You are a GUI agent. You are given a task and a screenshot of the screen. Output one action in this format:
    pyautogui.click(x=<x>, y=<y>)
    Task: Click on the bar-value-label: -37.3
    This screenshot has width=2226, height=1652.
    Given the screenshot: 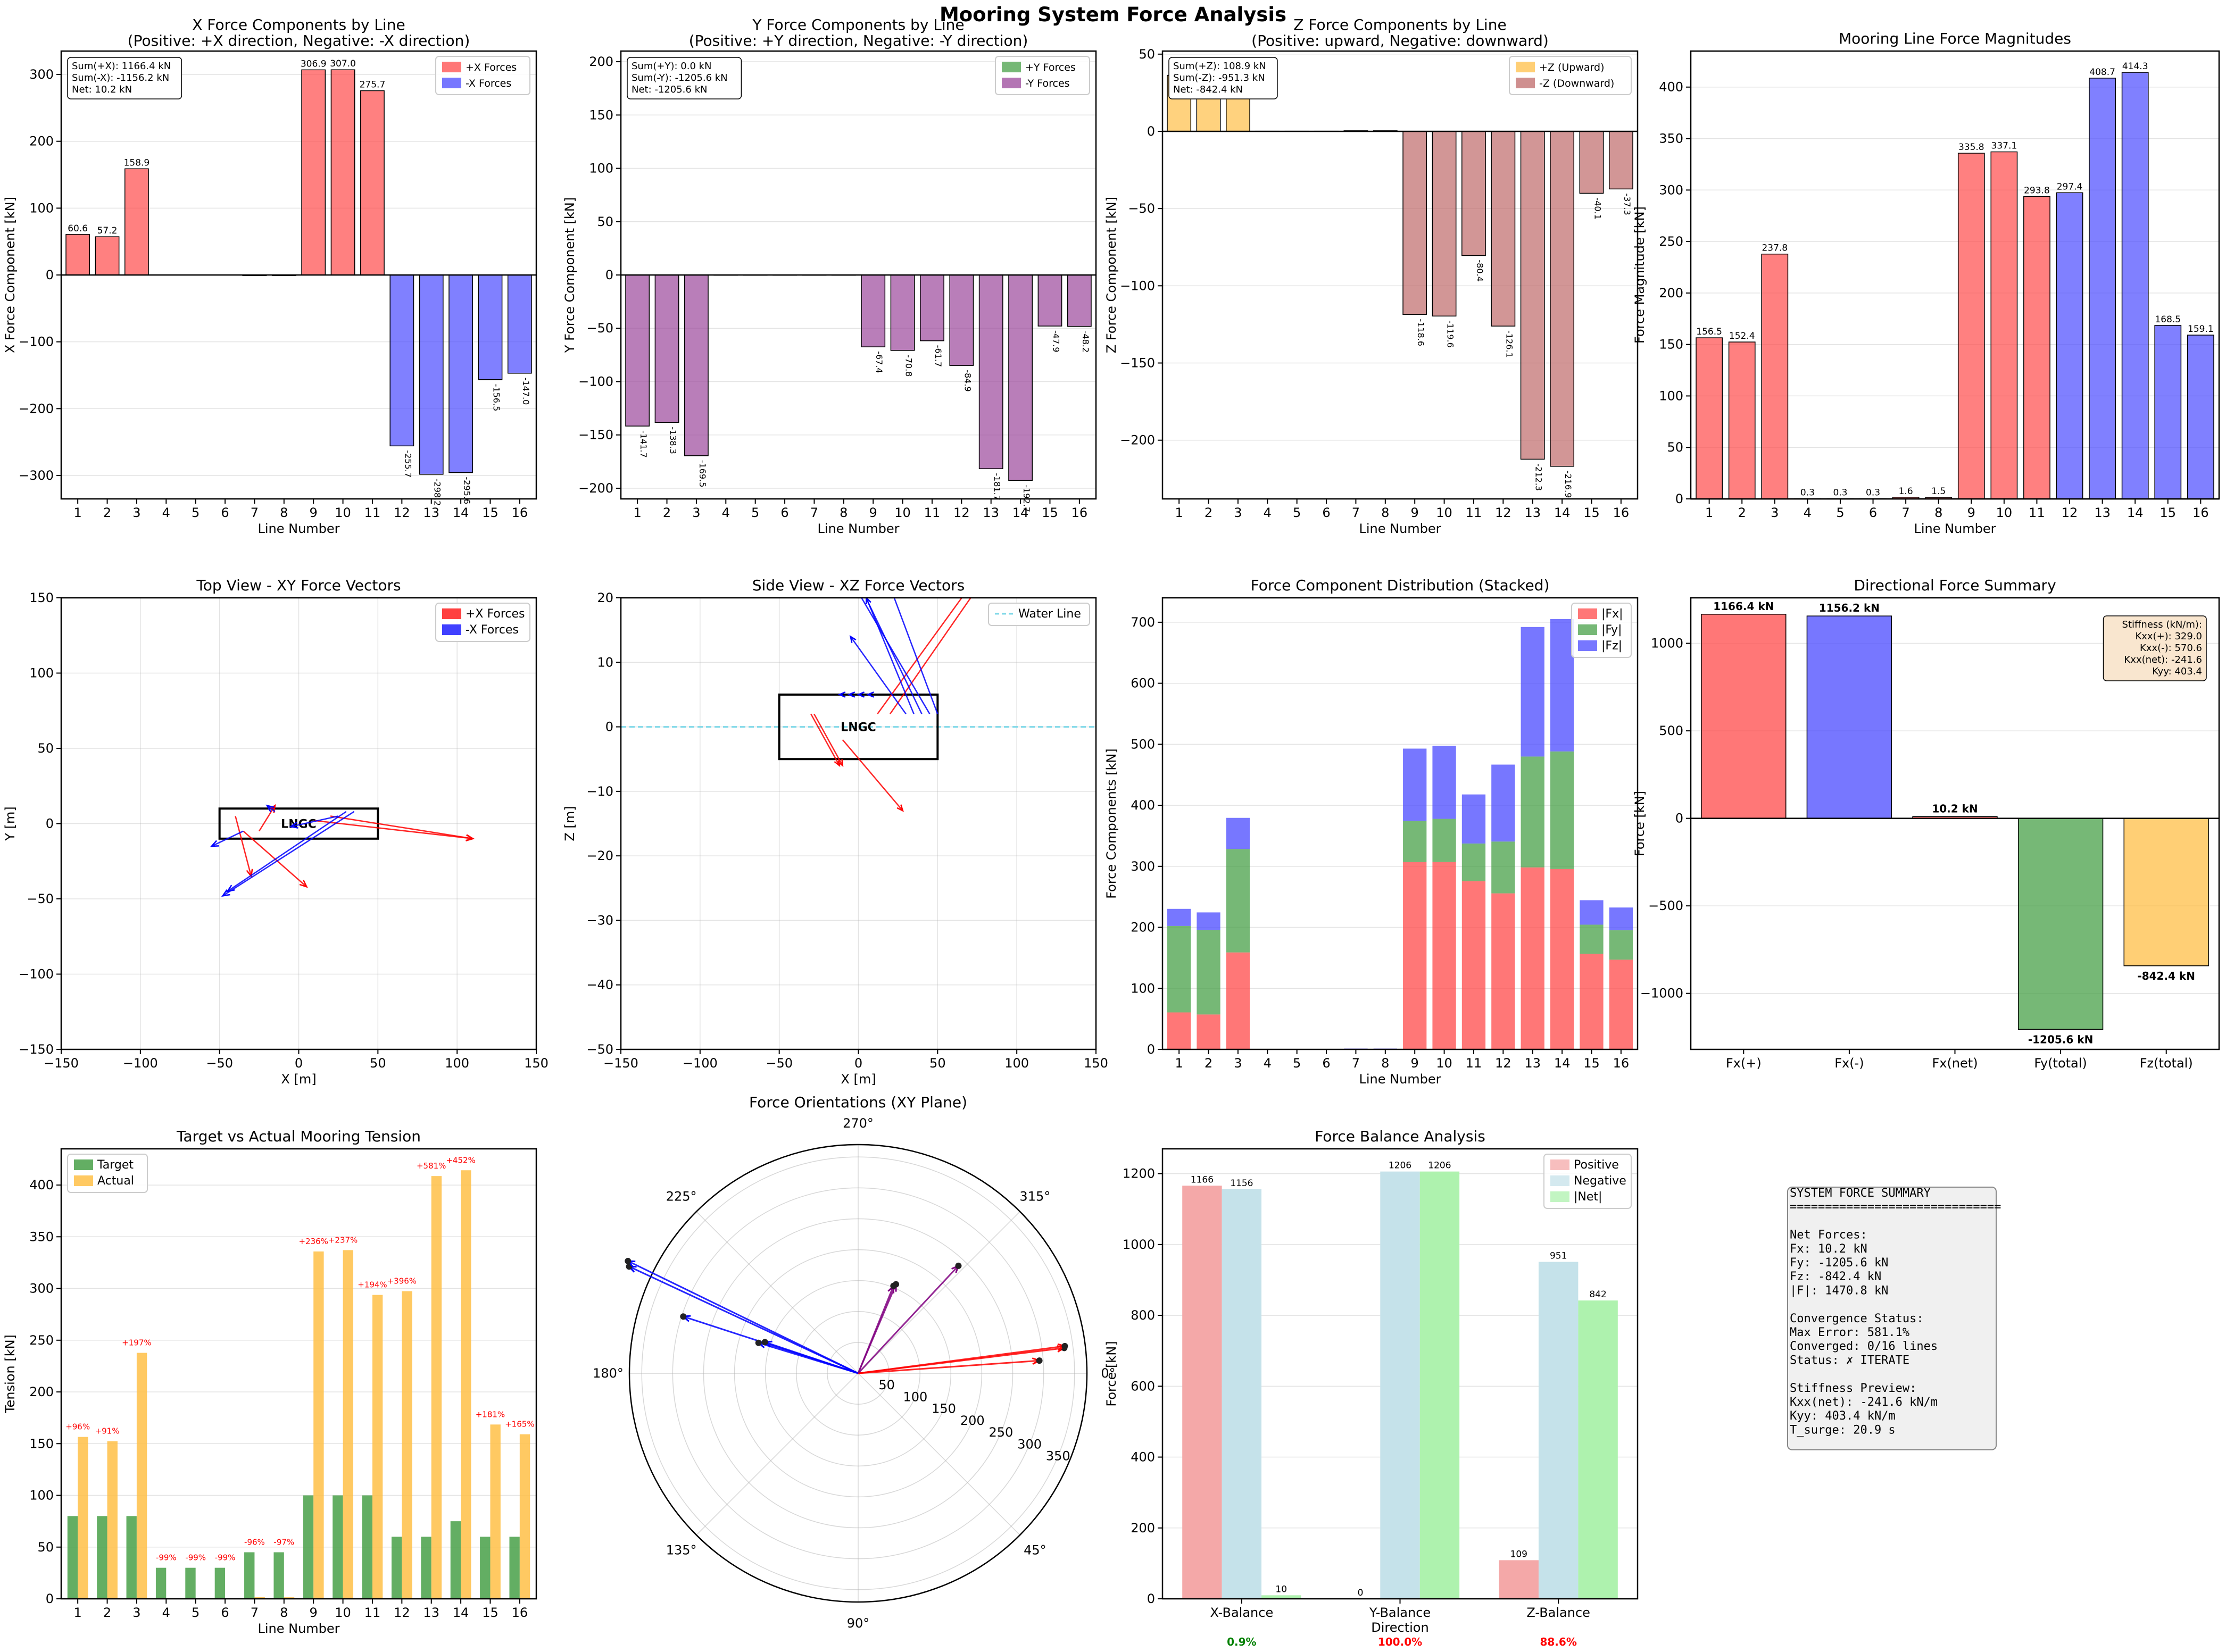 What is the action you would take?
    pyautogui.click(x=1627, y=204)
    